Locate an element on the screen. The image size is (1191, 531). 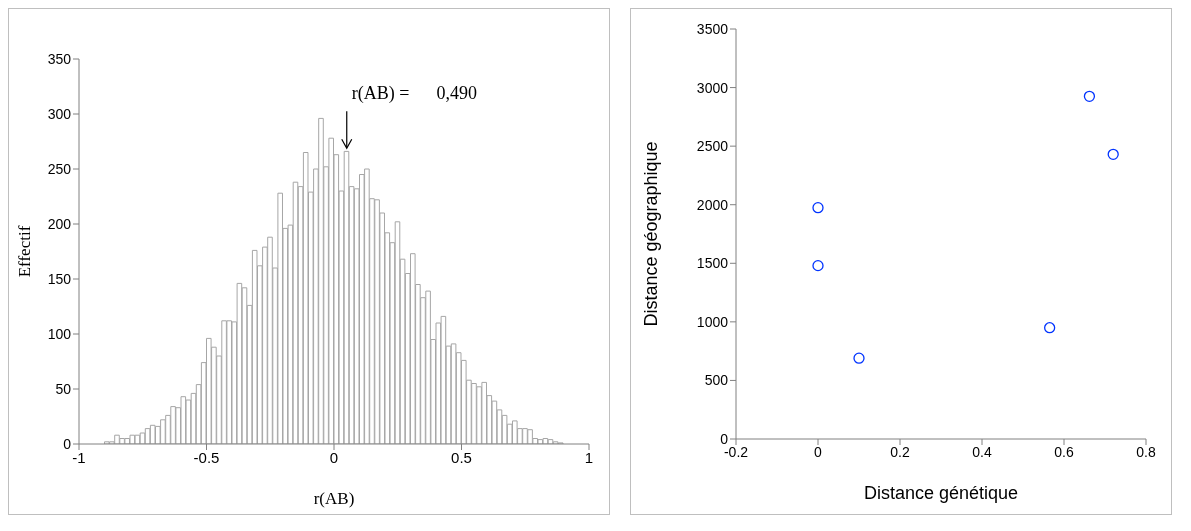
y-tick-label: 50 is located at coordinates (63, 388).